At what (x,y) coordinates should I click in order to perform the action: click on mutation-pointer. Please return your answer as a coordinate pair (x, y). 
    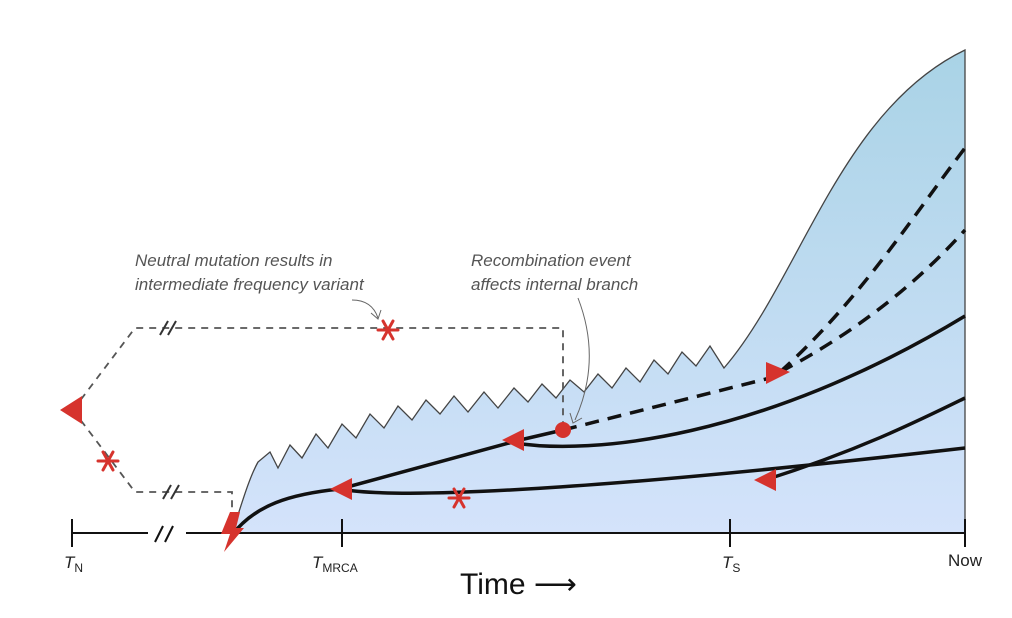
    Looking at the image, I should click on (365, 309).